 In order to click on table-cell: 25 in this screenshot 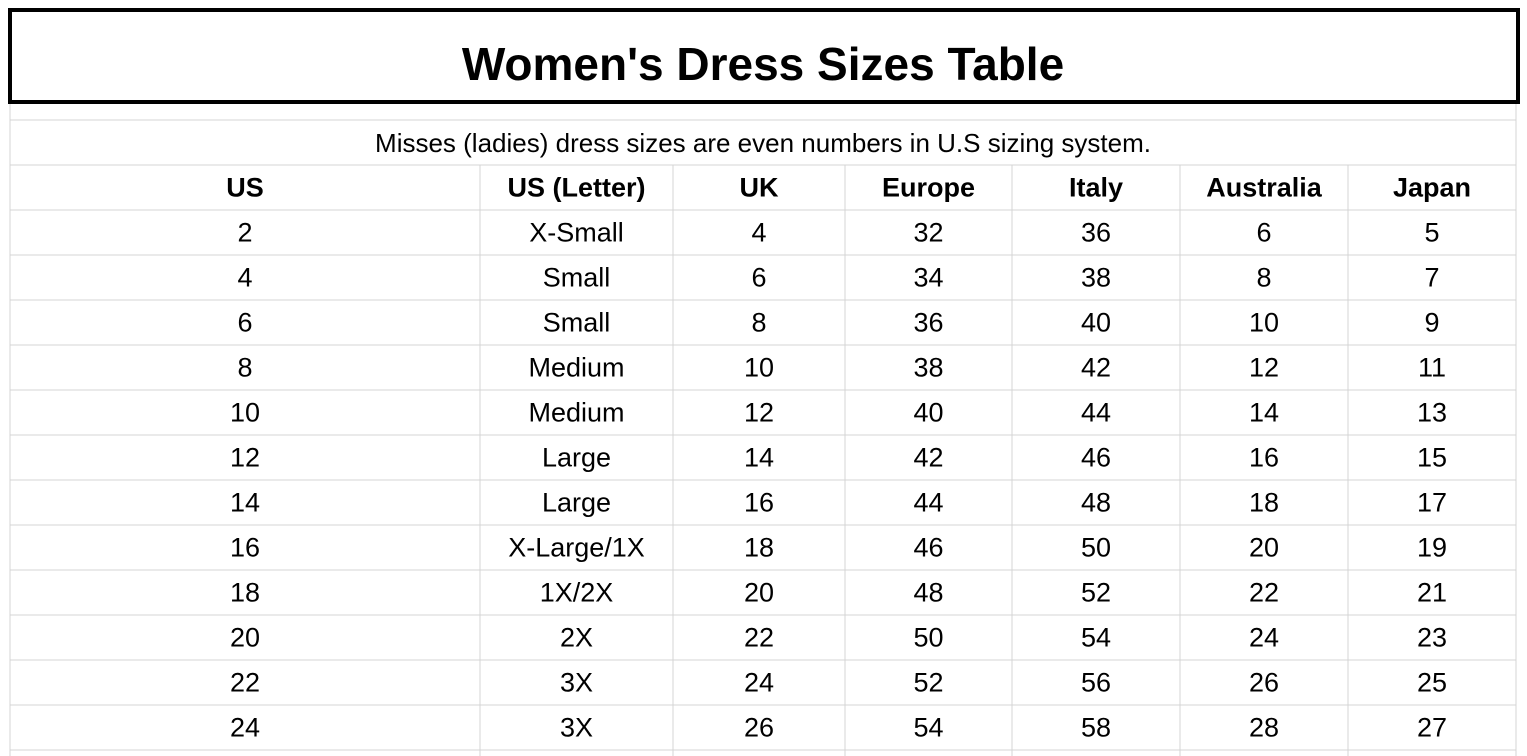, I will do `click(1432, 683)`.